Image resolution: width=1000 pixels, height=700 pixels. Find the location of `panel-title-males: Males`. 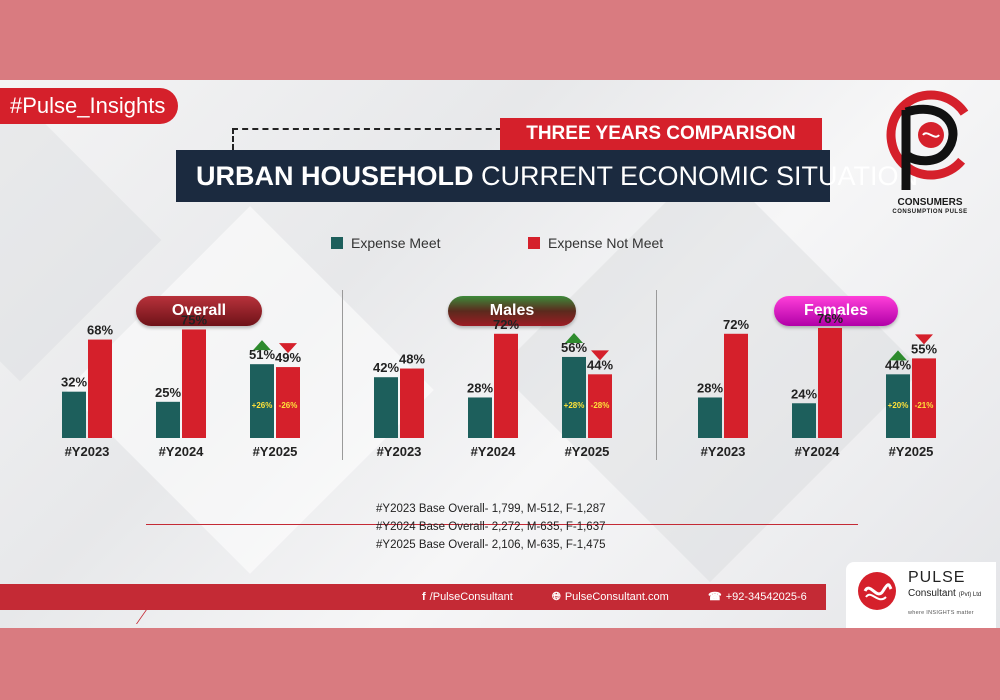

panel-title-males: Males is located at coordinates (512, 311).